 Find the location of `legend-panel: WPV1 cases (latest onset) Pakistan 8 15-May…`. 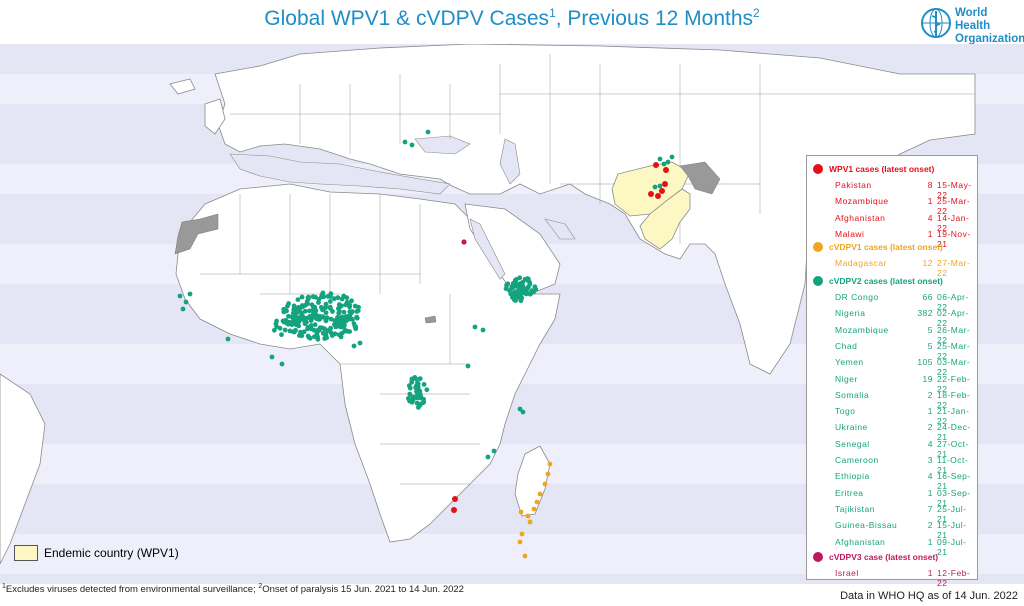

legend-panel: WPV1 cases (latest onset) Pakistan 8 15-May… is located at coordinates (892, 371).